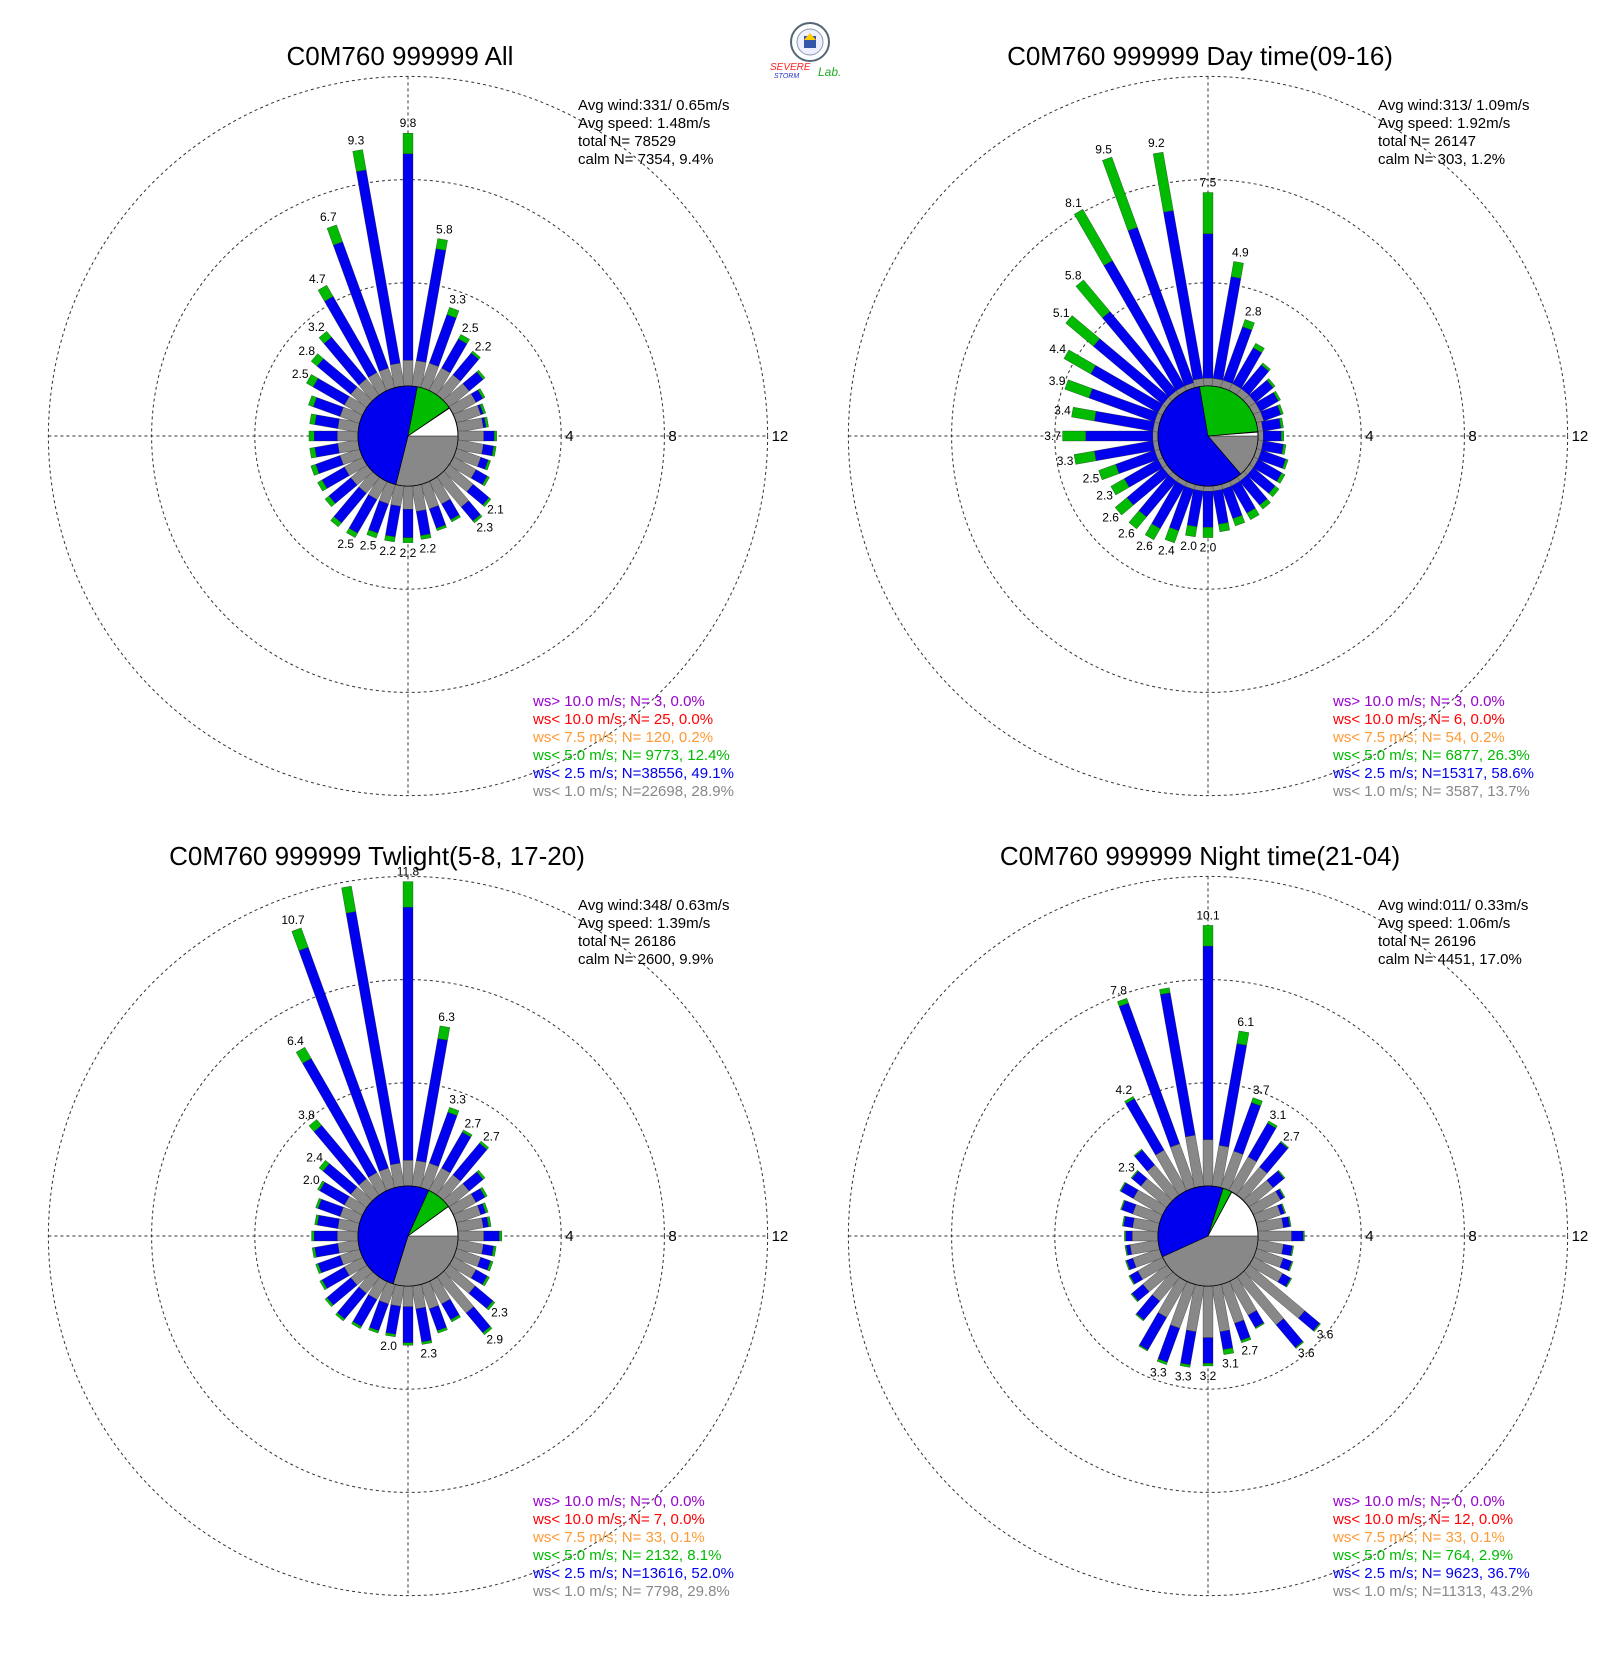 This screenshot has width=1620, height=1660. Describe the element at coordinates (377, 856) in the screenshot. I see `panel-title: C0M760 999999 Twlight(5-8, 17-20)` at that location.